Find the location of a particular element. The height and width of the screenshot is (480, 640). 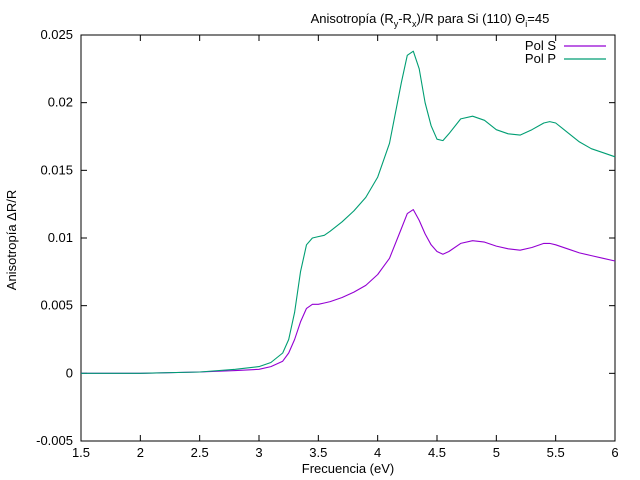

y-tick-label: 0.025 is located at coordinates (56, 34).